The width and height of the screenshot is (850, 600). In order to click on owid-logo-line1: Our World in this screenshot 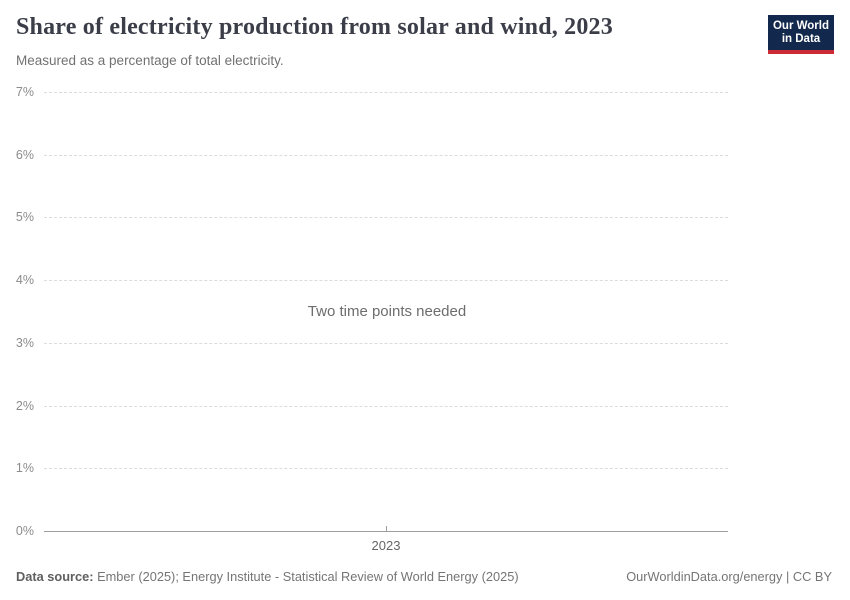, I will do `click(800, 26)`.